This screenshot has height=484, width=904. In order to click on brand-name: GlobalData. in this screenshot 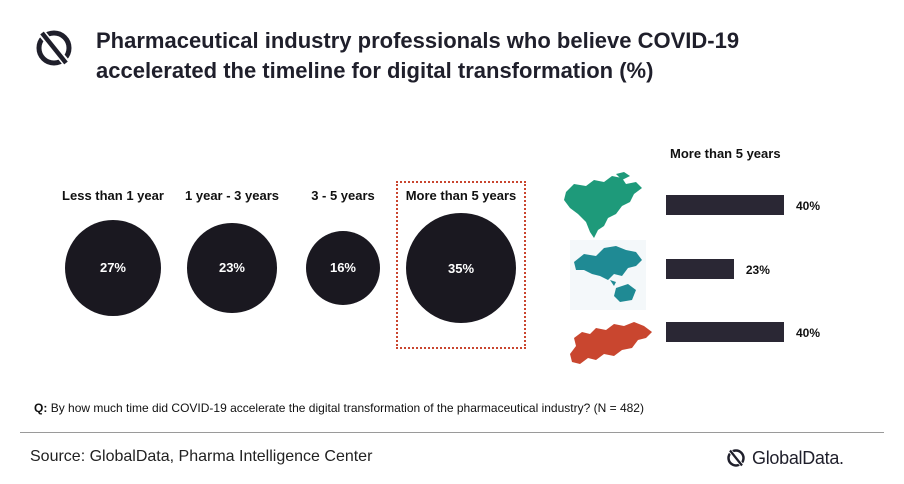, I will do `click(798, 457)`.